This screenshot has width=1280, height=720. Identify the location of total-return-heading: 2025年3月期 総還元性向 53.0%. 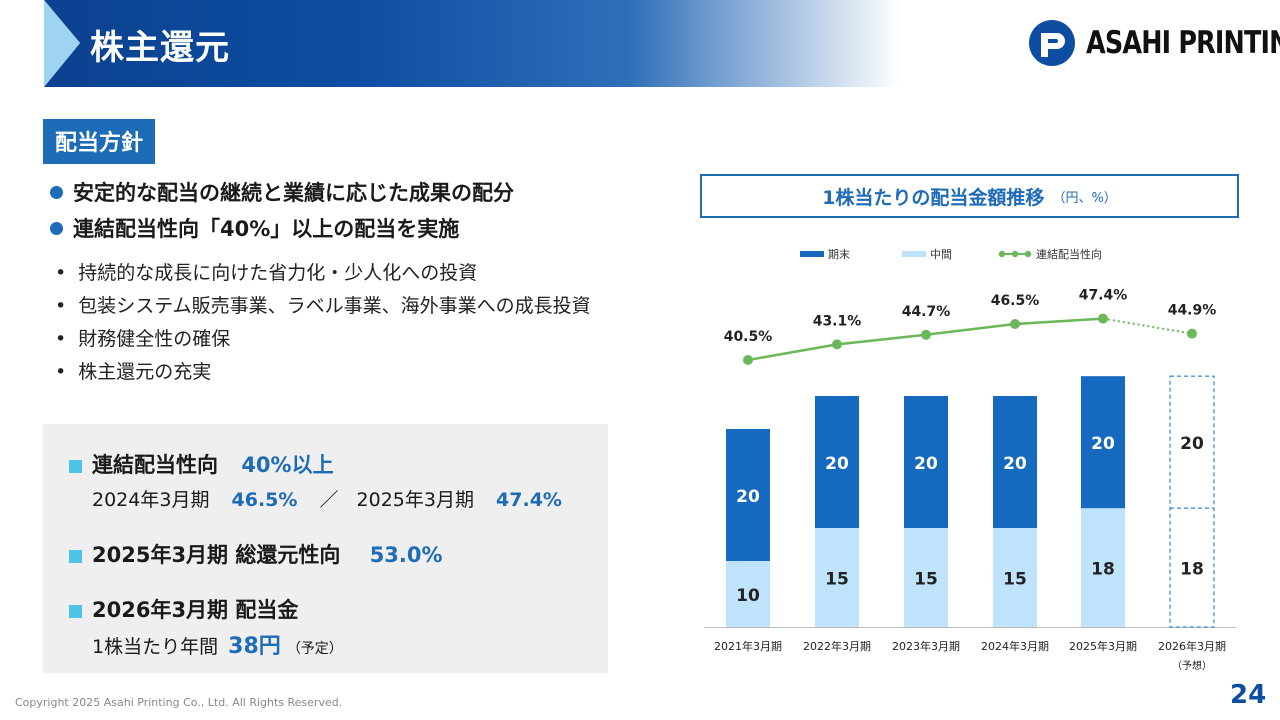
(256, 554).